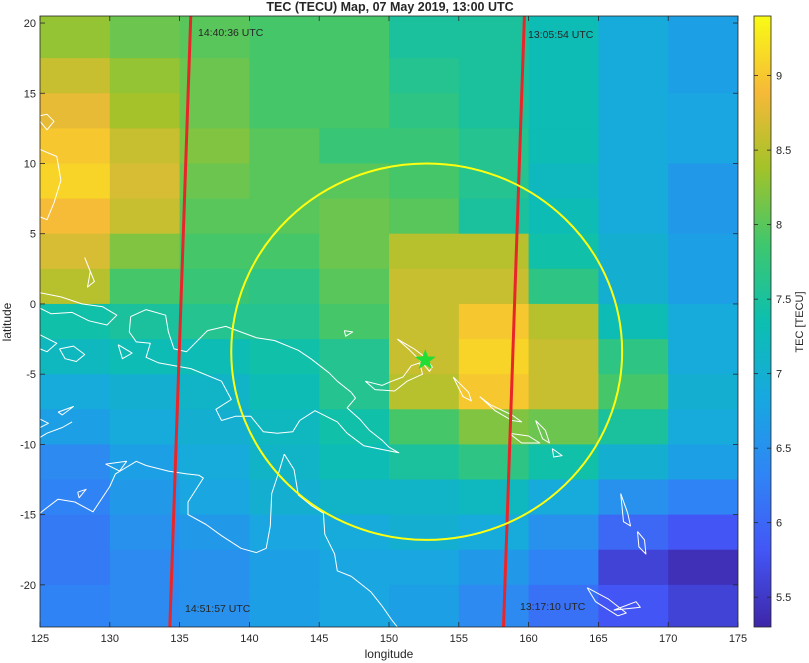 Image resolution: width=809 pixels, height=663 pixels. What do you see at coordinates (783, 598) in the screenshot?
I see `colorbar-tick-label: 5.5` at bounding box center [783, 598].